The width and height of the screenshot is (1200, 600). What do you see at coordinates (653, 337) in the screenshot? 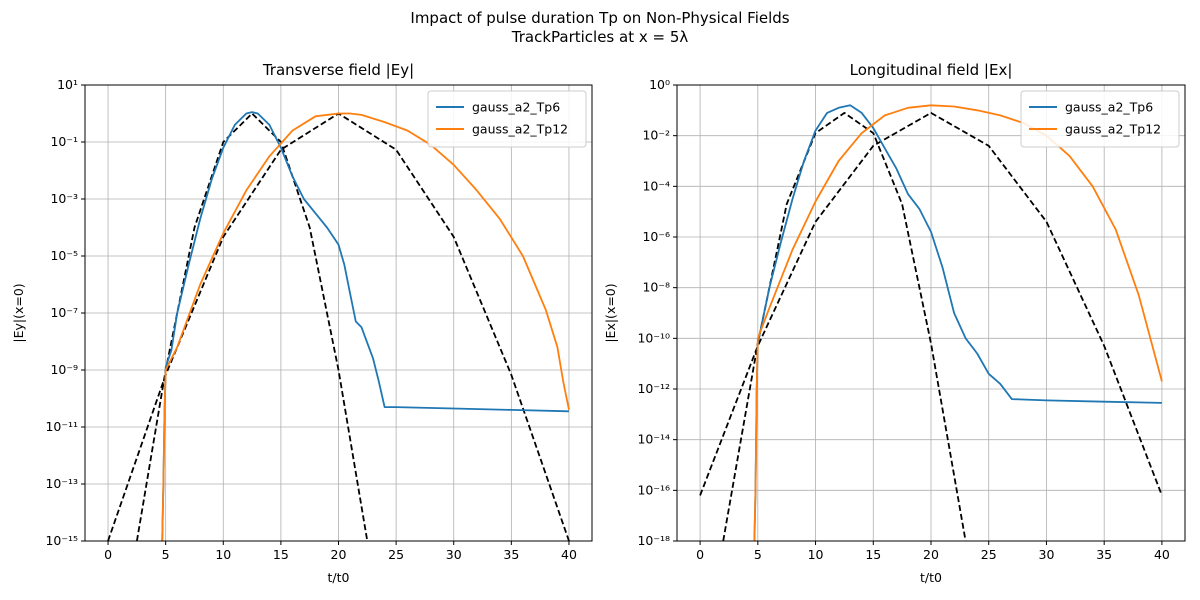
I see `y-tick-label: 10⁻¹⁰` at bounding box center [653, 337].